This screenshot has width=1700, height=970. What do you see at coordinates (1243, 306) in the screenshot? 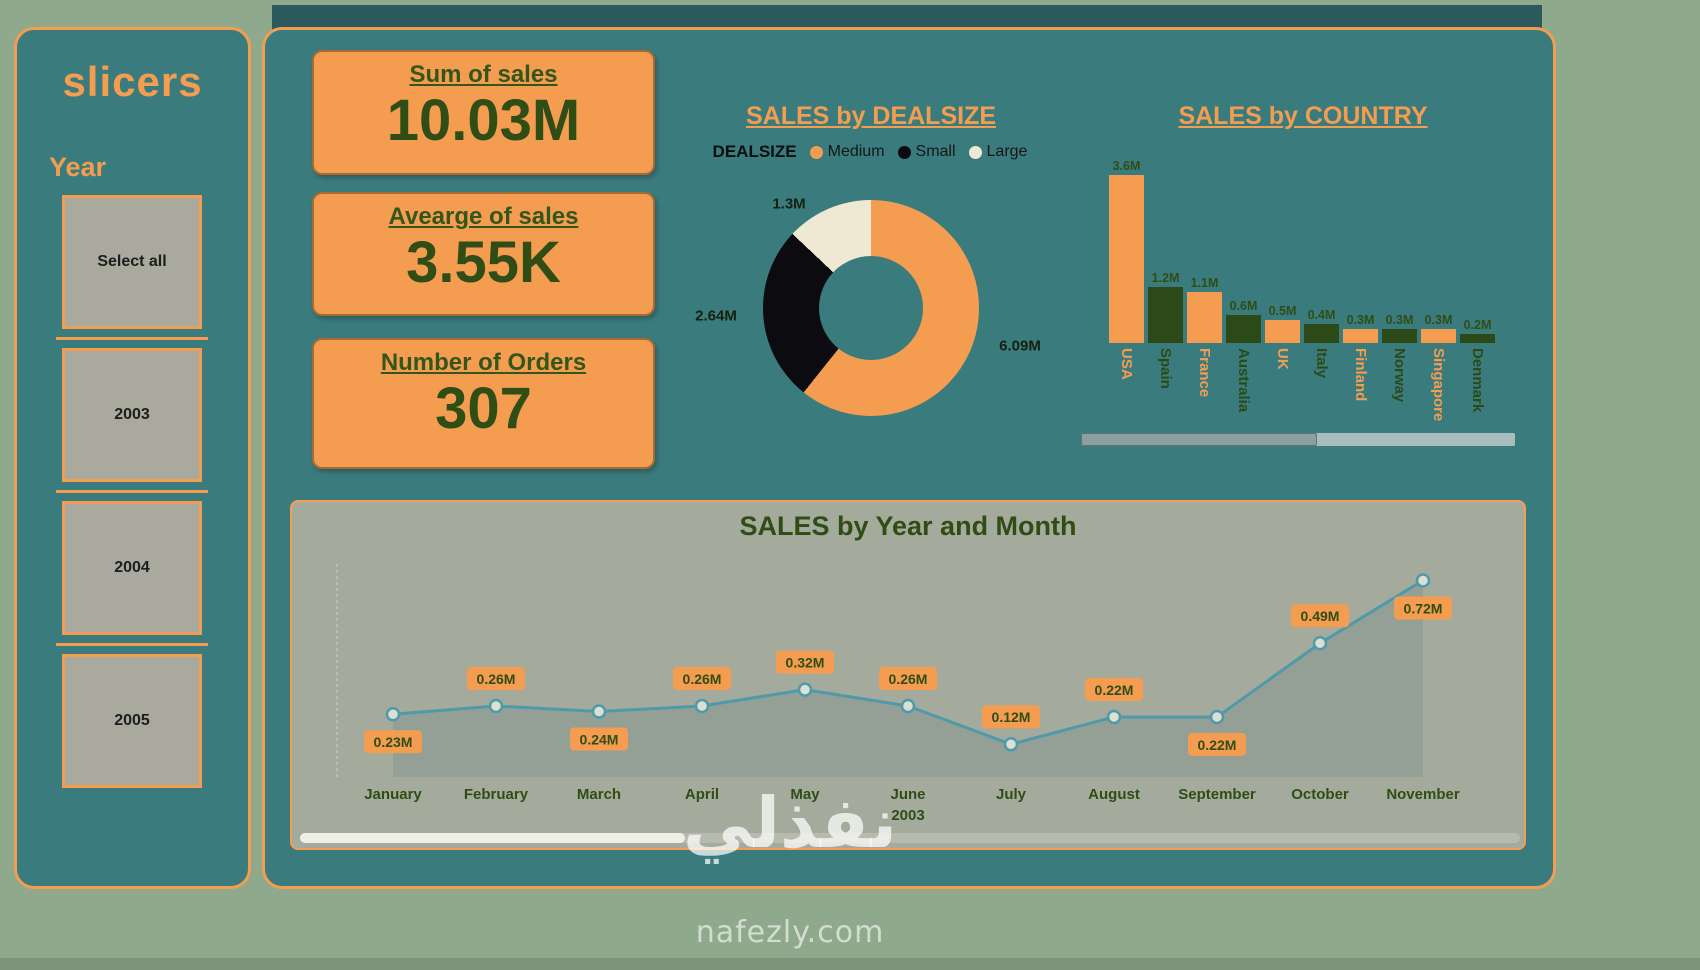
I see `bar-value-label: 0.6M` at bounding box center [1243, 306].